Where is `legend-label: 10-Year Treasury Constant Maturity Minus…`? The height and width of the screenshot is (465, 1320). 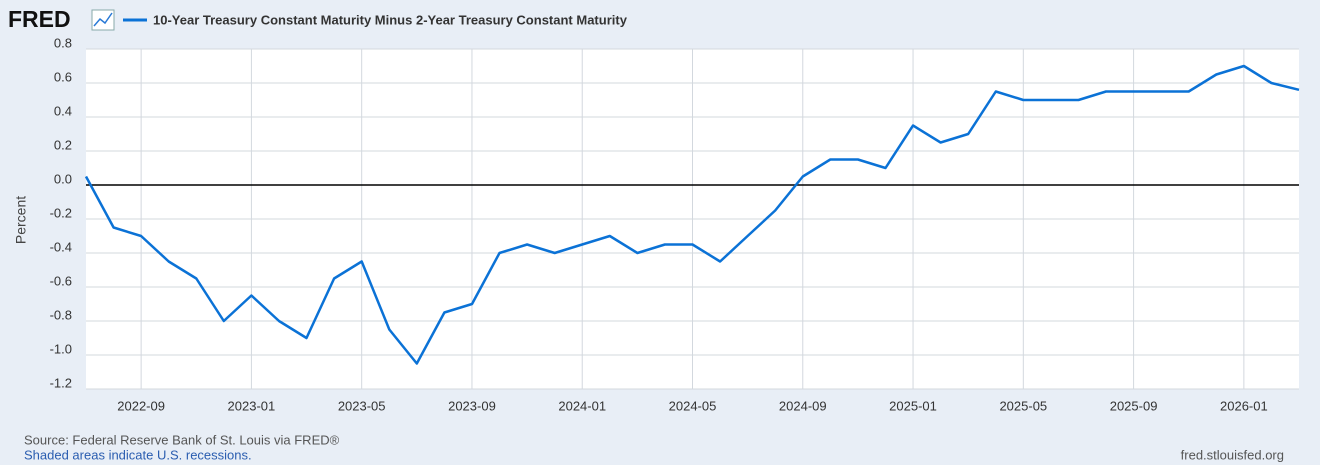 legend-label: 10-Year Treasury Constant Maturity Minus… is located at coordinates (390, 19).